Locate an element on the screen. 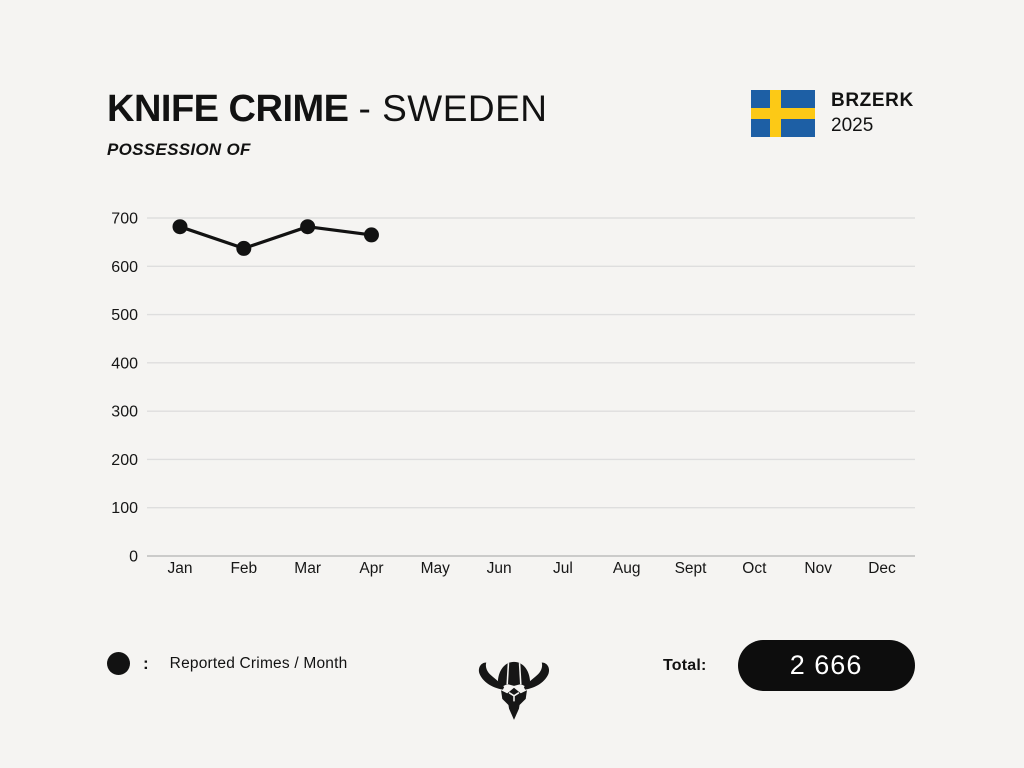 This screenshot has height=768, width=1024. x-tick-label: Apr is located at coordinates (371, 568).